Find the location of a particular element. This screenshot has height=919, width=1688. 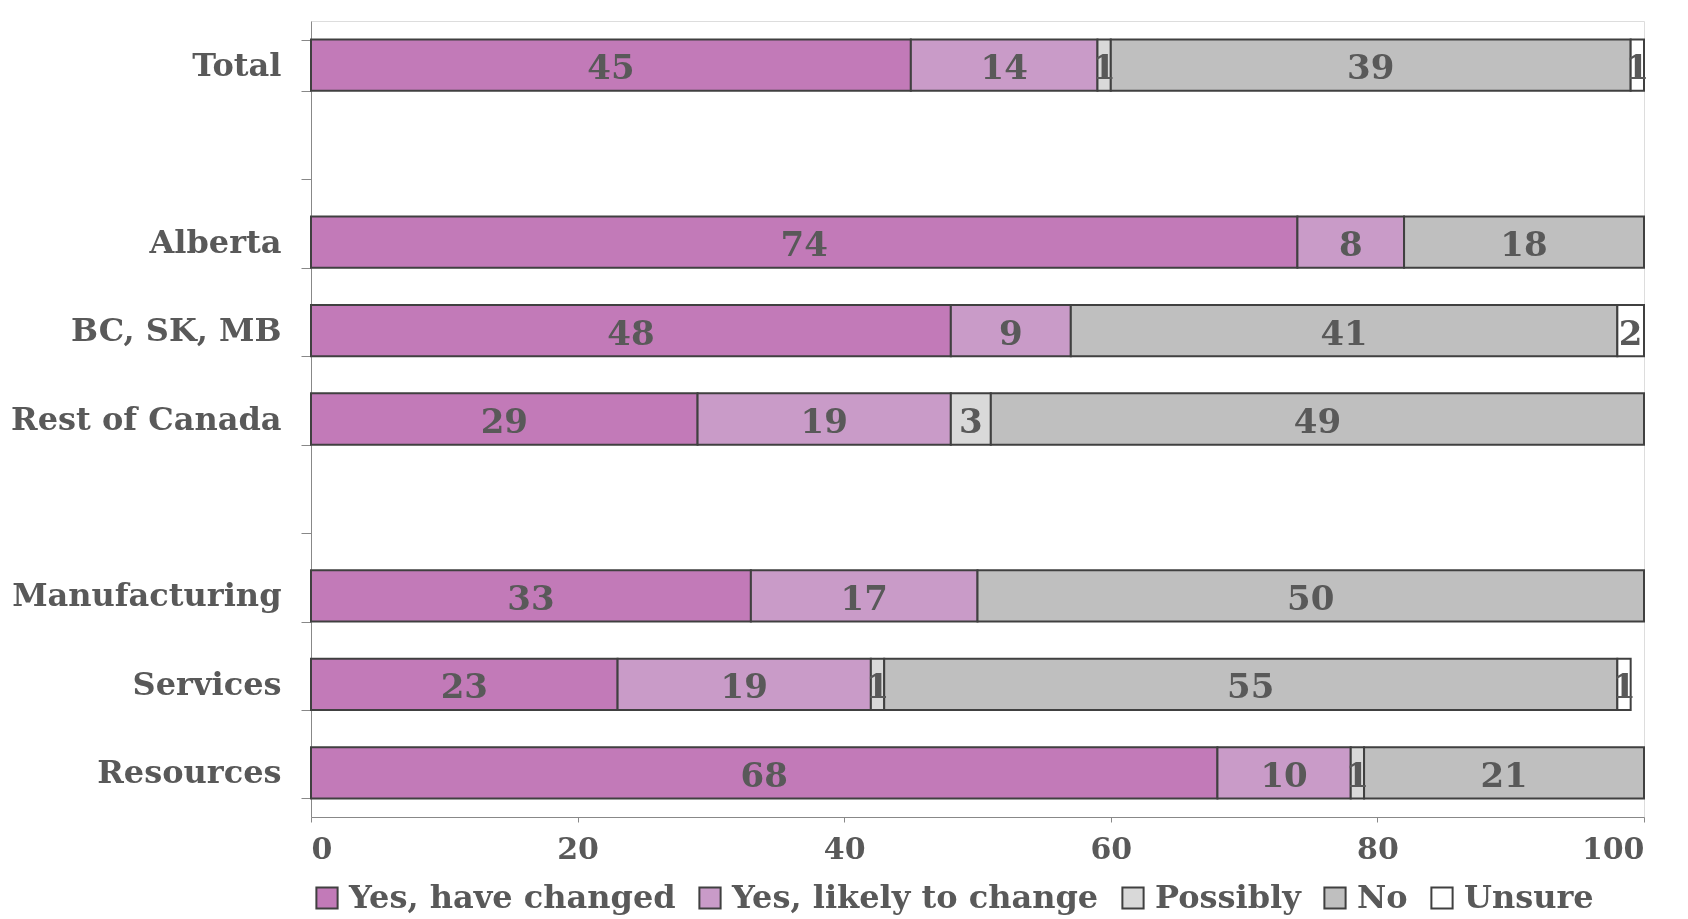

x-tick-label: 60 is located at coordinates (1111, 848).